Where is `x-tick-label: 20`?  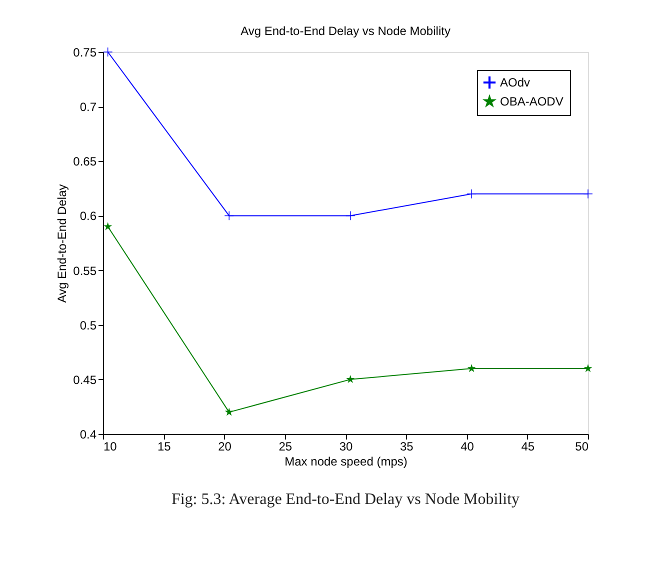
x-tick-label: 20 is located at coordinates (225, 447).